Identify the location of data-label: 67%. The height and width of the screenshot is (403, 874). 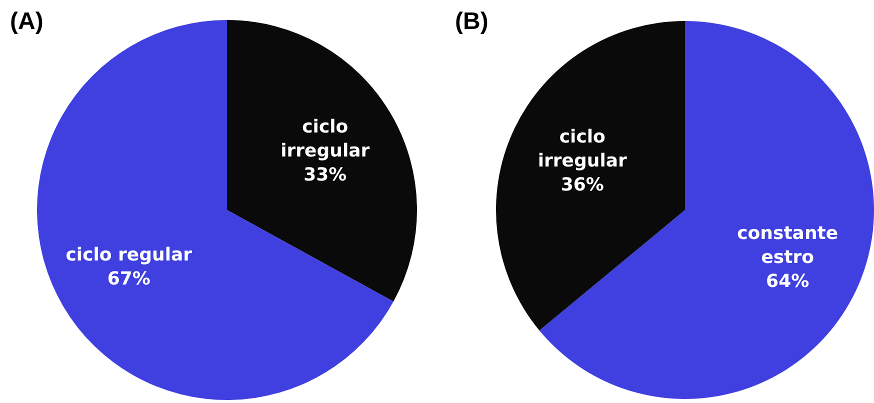
(128, 279).